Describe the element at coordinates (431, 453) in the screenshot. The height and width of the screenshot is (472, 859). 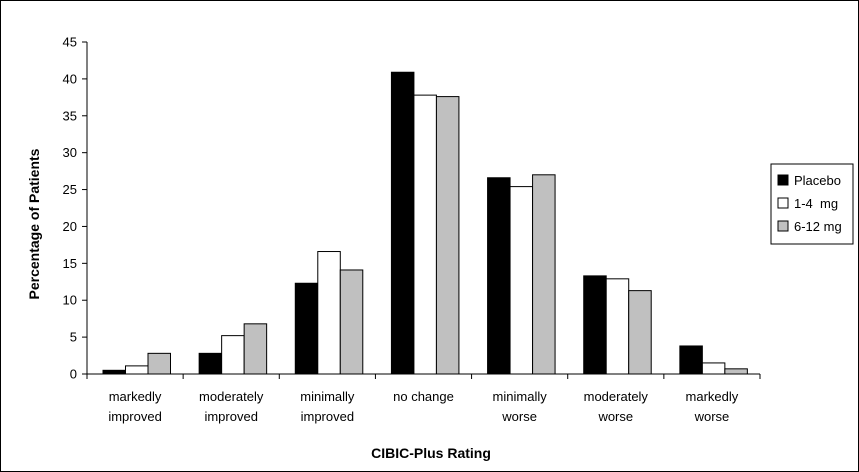
I see `x-axis-title: CIBIC-Plus Rating` at that location.